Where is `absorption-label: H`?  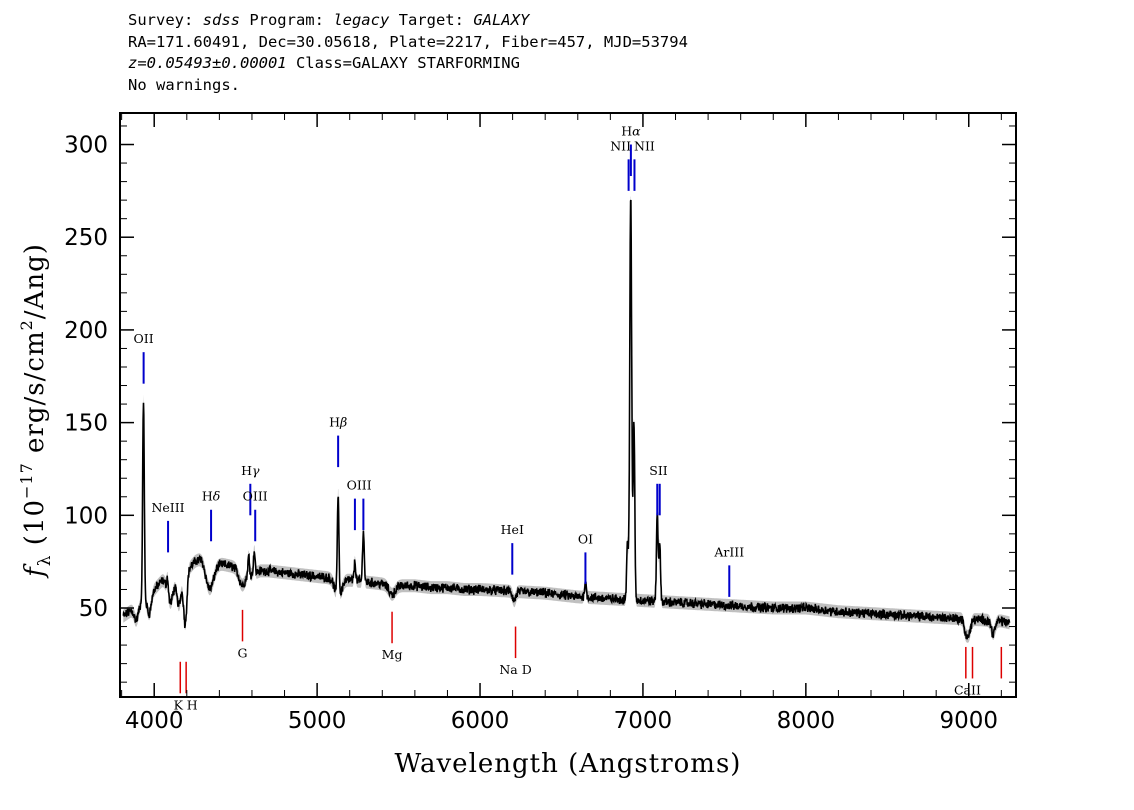
absorption-label: H is located at coordinates (192, 704).